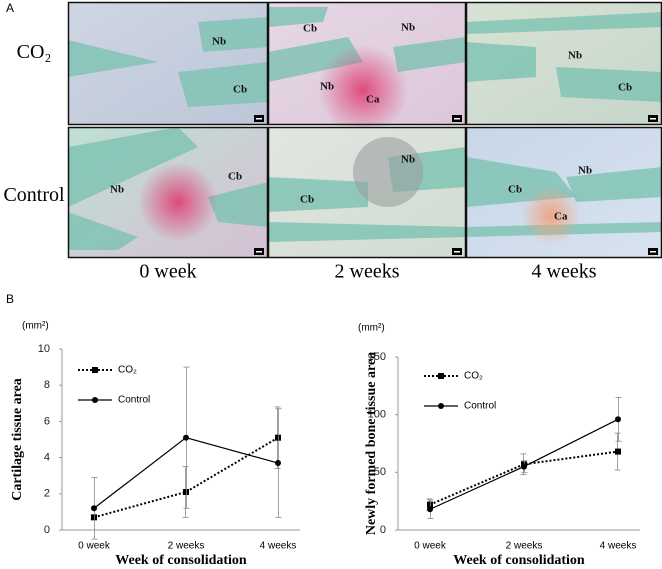 The width and height of the screenshot is (662, 569). I want to click on panel-label: B, so click(10, 299).